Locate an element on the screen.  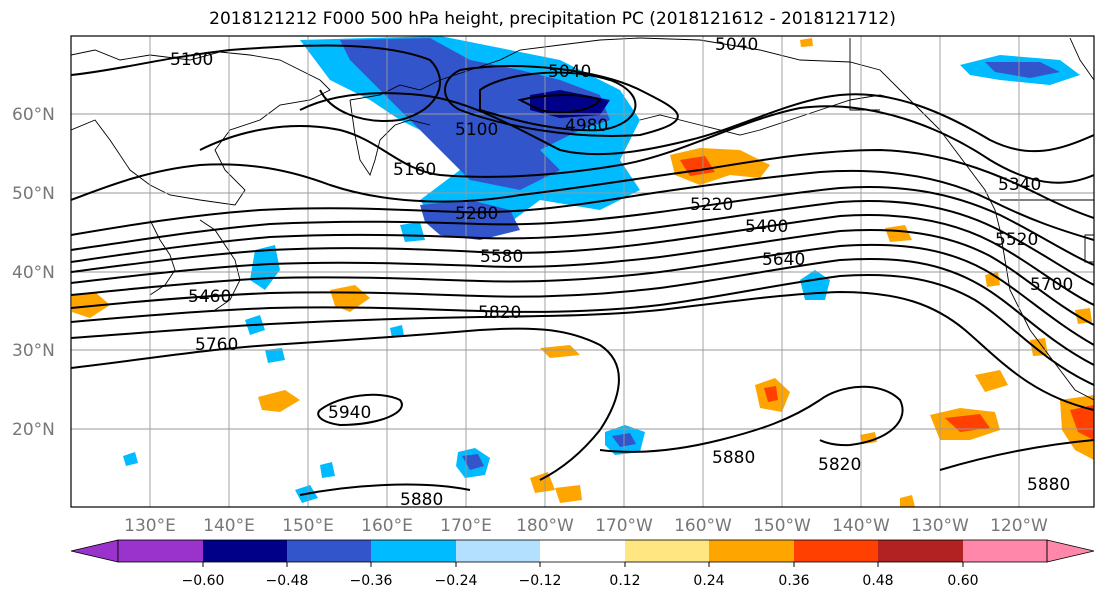
colorbar-tick-label: 0.12 is located at coordinates (624, 581).